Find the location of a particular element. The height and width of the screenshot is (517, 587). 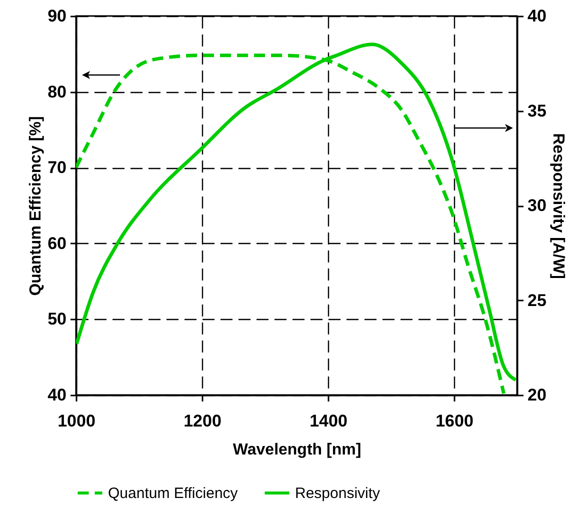

y2-tick-label: 35 is located at coordinates (537, 110).